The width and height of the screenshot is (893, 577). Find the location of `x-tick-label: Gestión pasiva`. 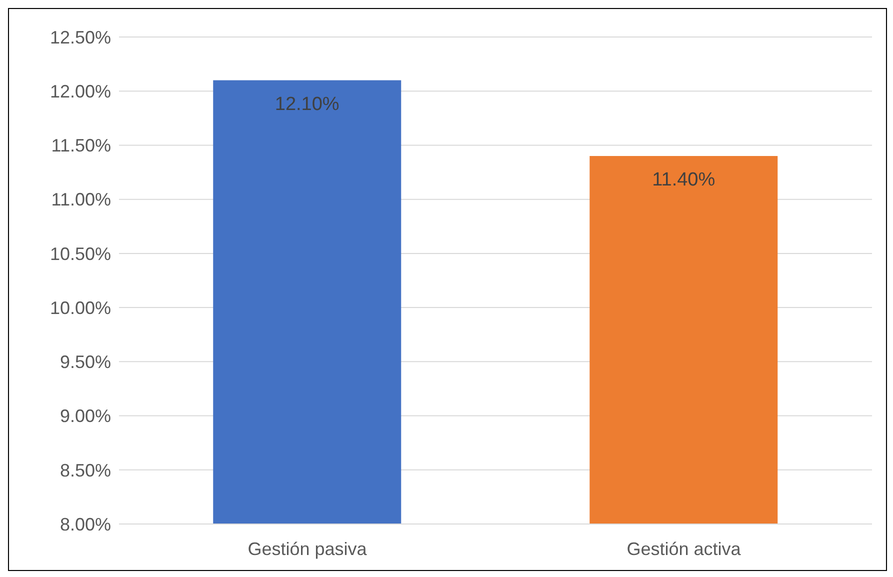

x-tick-label: Gestión pasiva is located at coordinates (308, 548).